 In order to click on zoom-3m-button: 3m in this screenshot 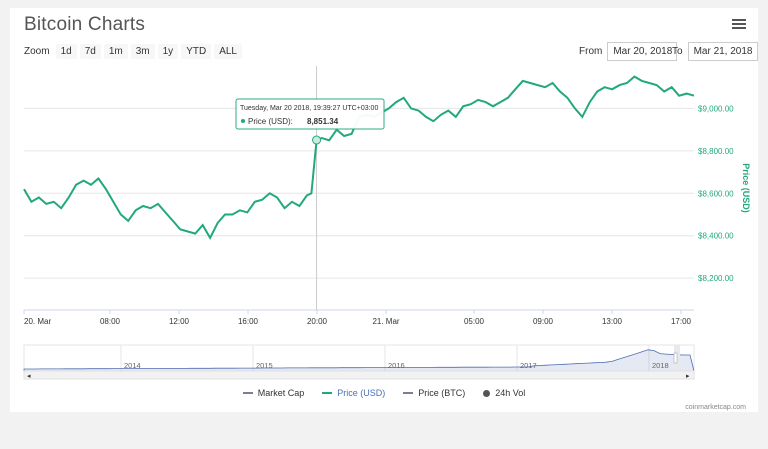, I will do `click(142, 51)`.